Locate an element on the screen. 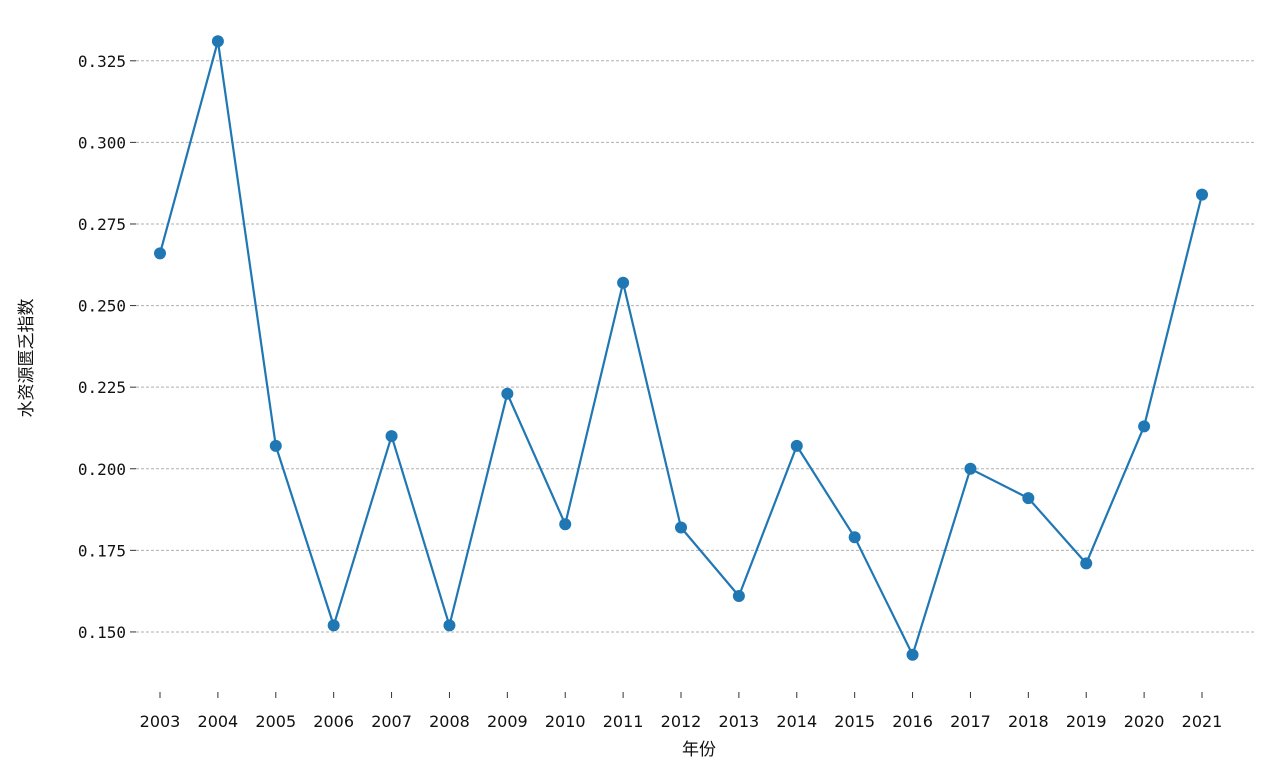  x-tick-label: 2003 is located at coordinates (160, 721).